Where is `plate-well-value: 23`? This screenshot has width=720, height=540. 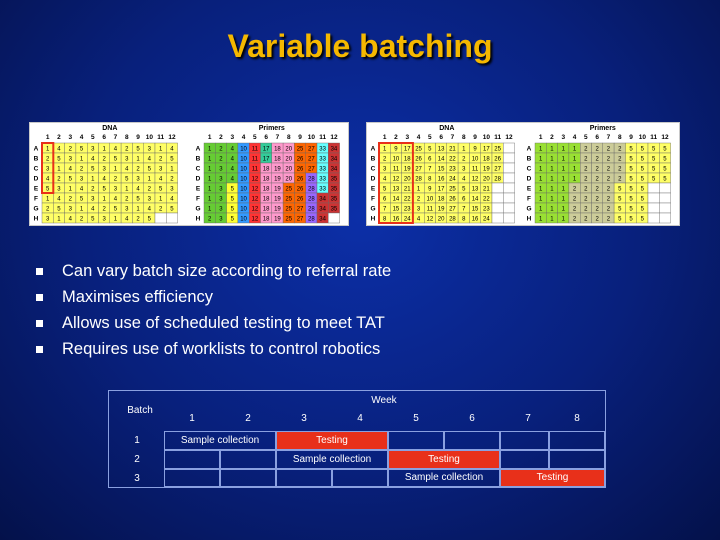
plate-well-value: 23 is located at coordinates (486, 209).